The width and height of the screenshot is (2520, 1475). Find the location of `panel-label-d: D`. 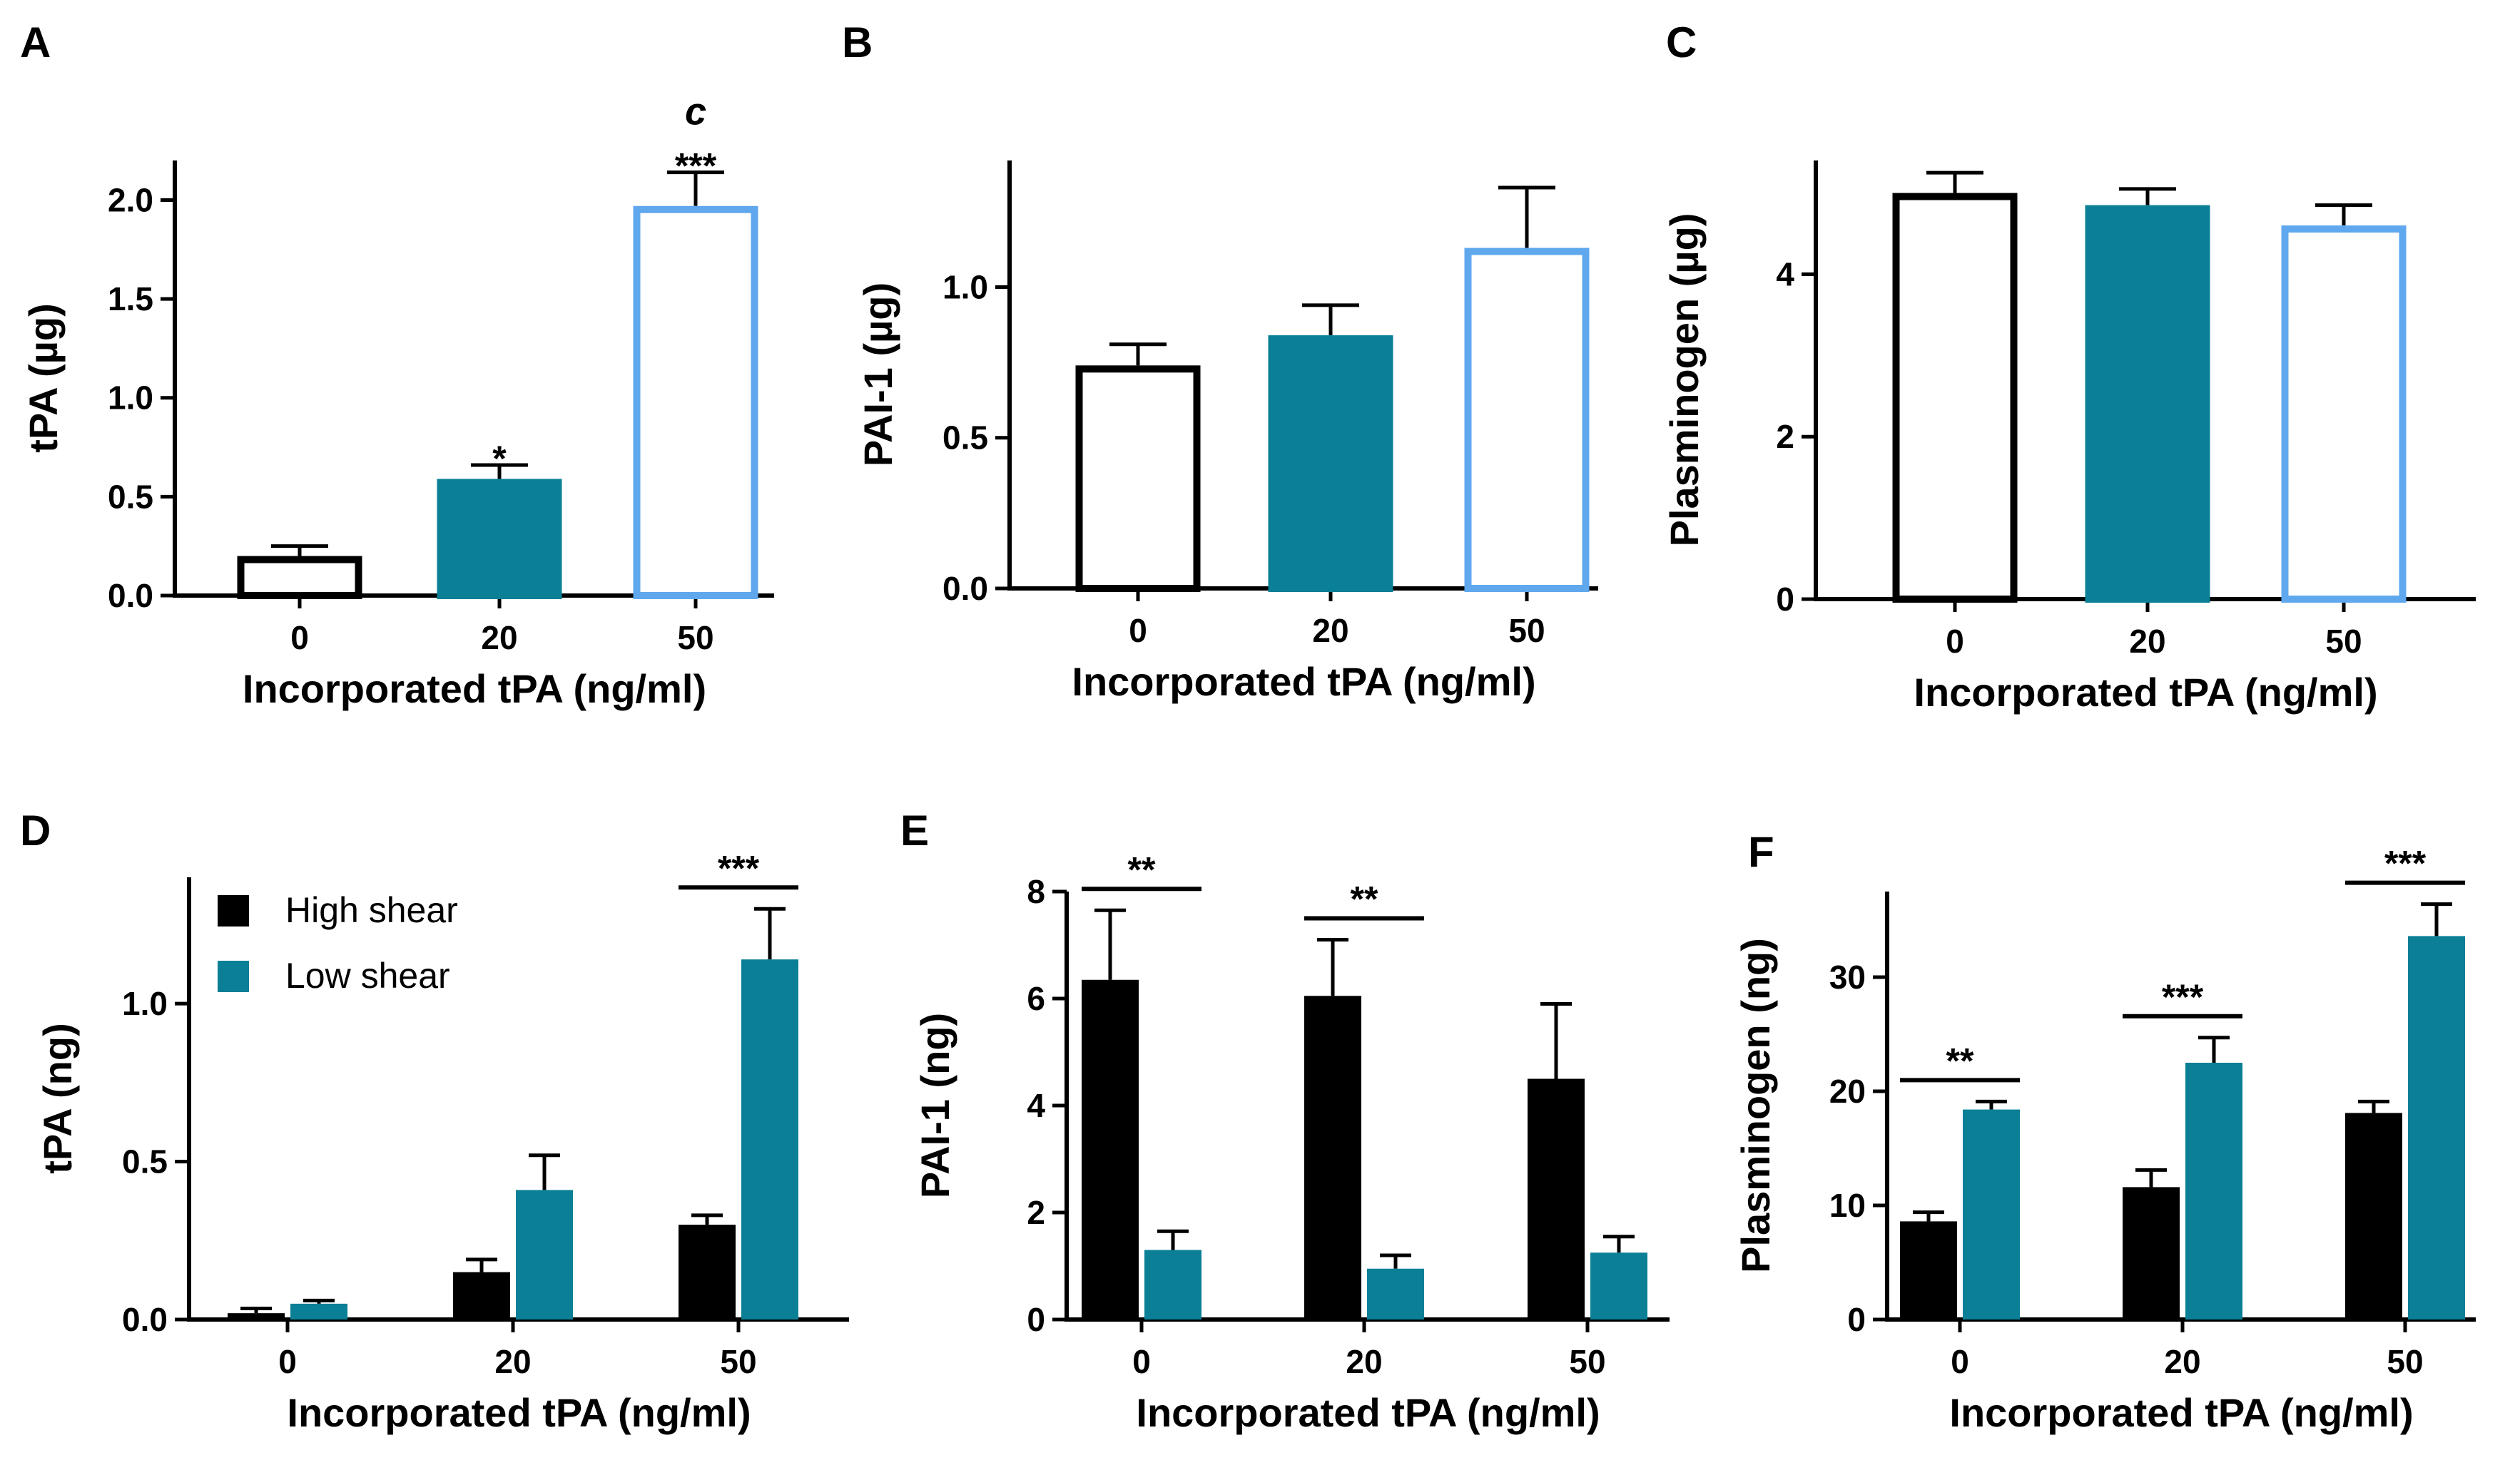

panel-label-d: D is located at coordinates (35, 831).